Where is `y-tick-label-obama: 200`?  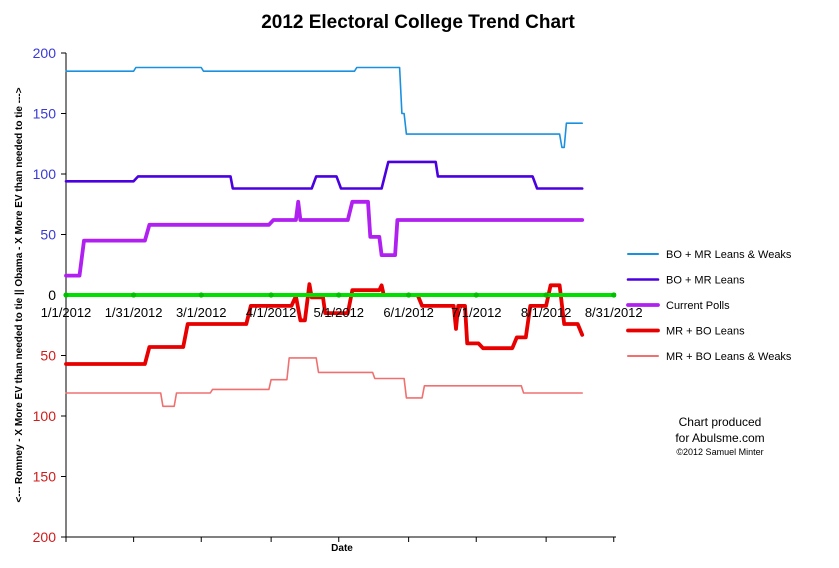
y-tick-label-obama: 200 is located at coordinates (45, 53).